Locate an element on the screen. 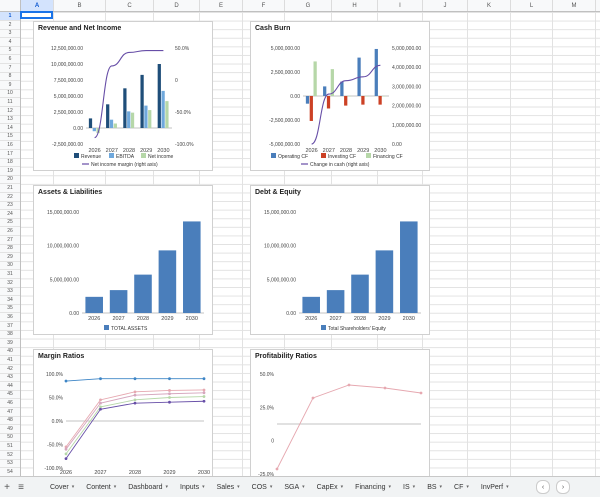  row-header-30: 30 is located at coordinates (10, 266).